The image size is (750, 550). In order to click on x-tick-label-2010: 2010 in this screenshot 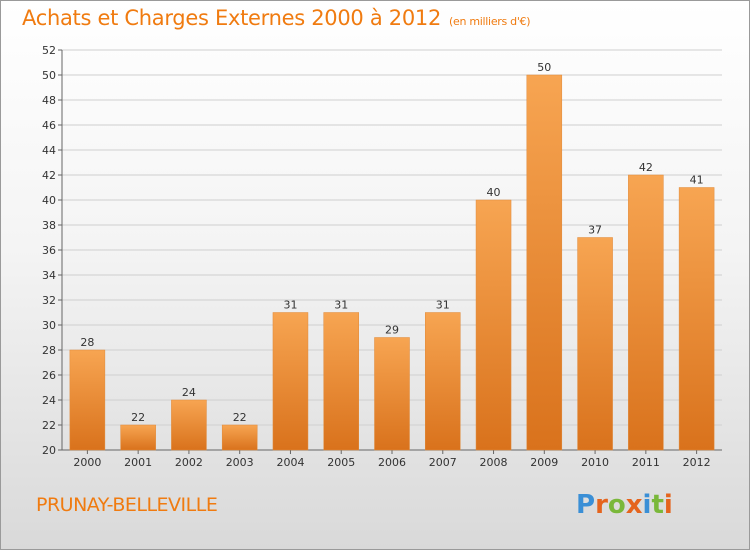, I will do `click(595, 462)`.